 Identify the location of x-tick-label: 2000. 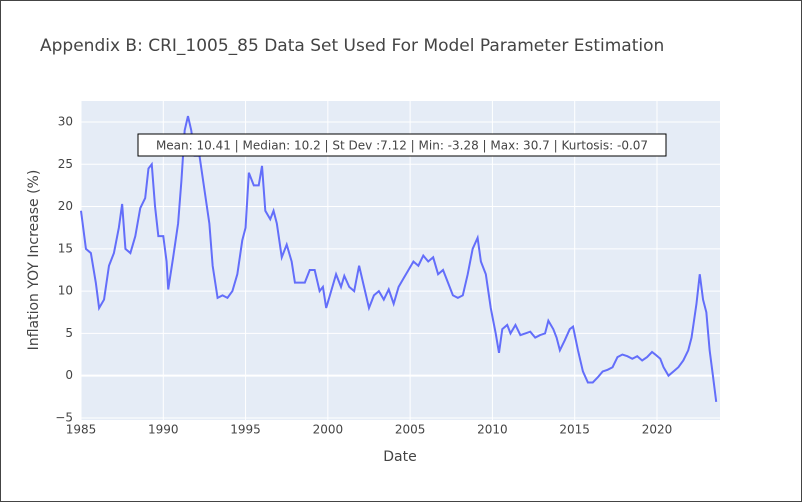
(328, 430).